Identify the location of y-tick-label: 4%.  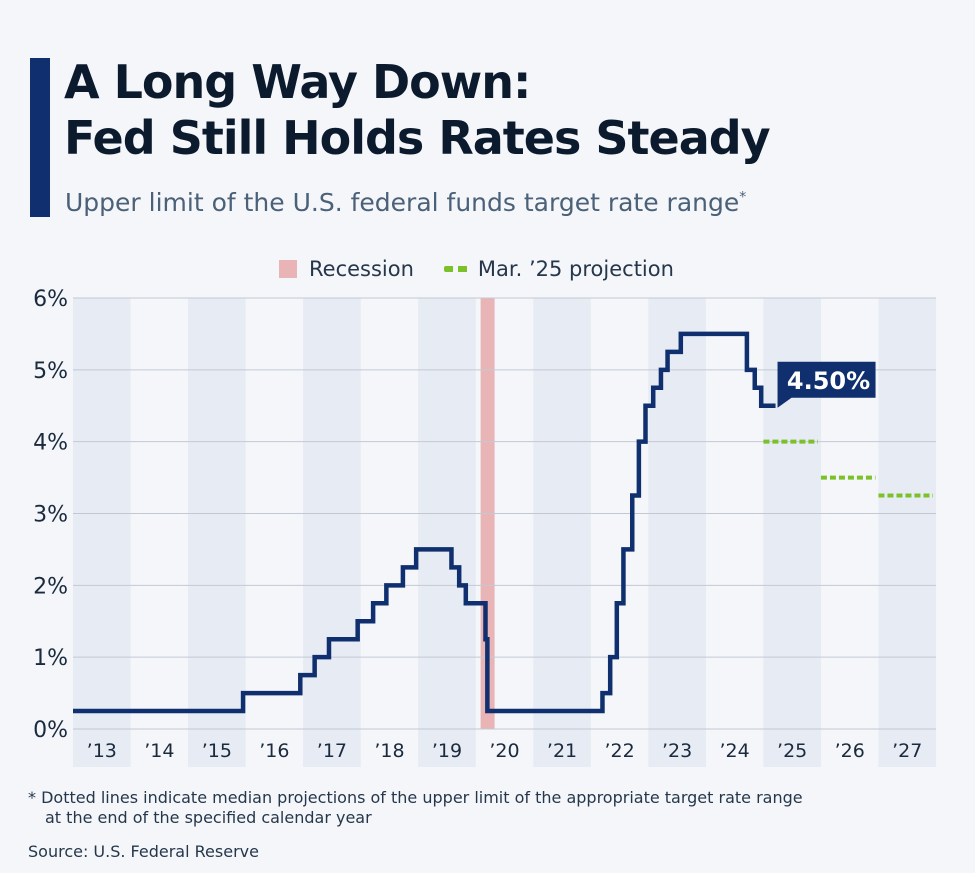
(50, 443).